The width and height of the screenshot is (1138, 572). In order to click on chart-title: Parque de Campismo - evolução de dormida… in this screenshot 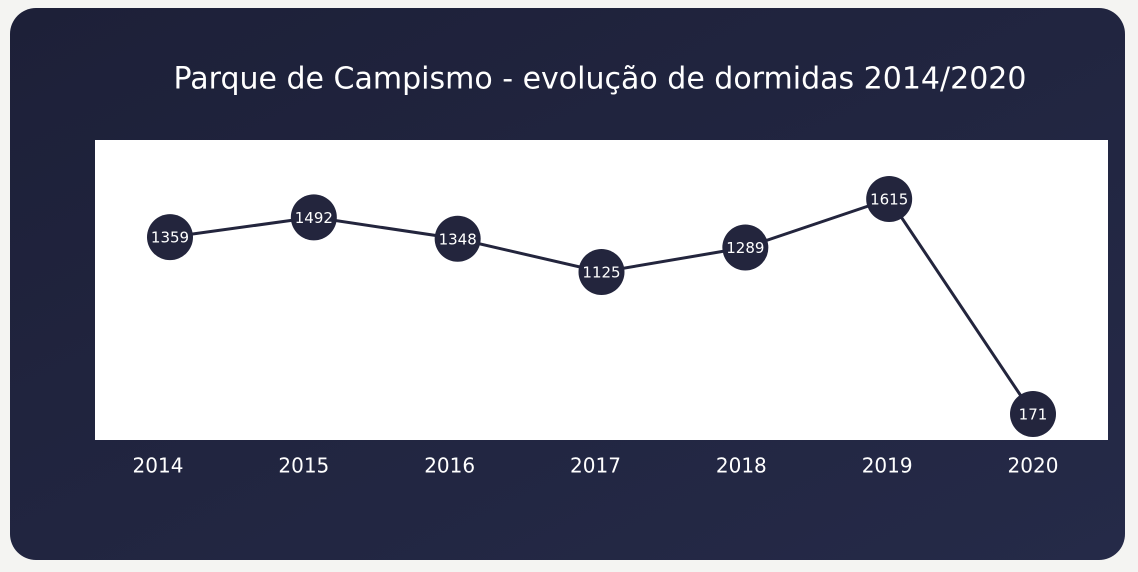, I will do `click(600, 79)`.